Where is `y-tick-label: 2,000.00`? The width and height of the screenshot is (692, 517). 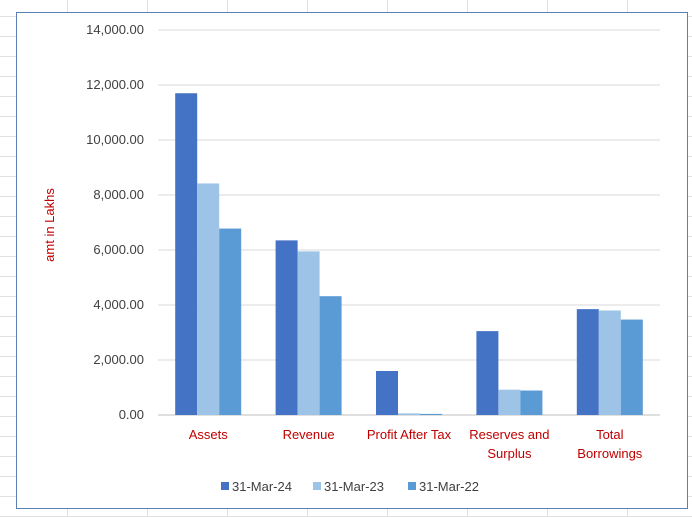
y-tick-label: 2,000.00 is located at coordinates (118, 359).